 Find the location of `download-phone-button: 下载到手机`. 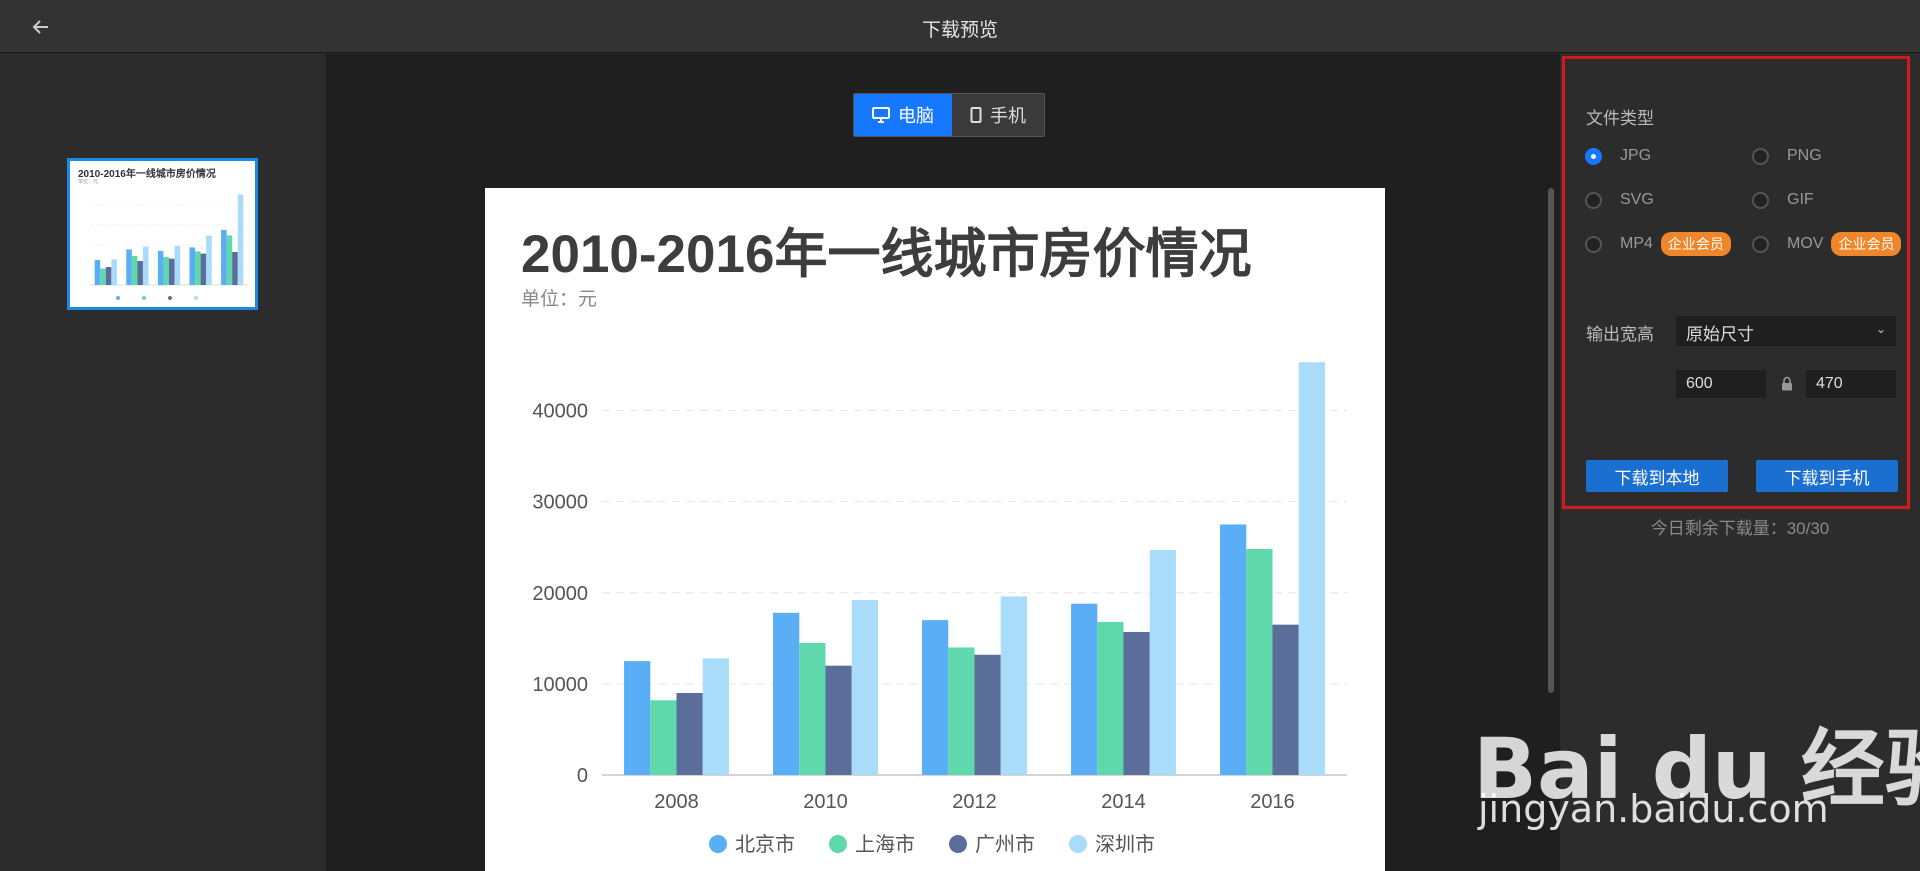

download-phone-button: 下载到手机 is located at coordinates (1827, 476).